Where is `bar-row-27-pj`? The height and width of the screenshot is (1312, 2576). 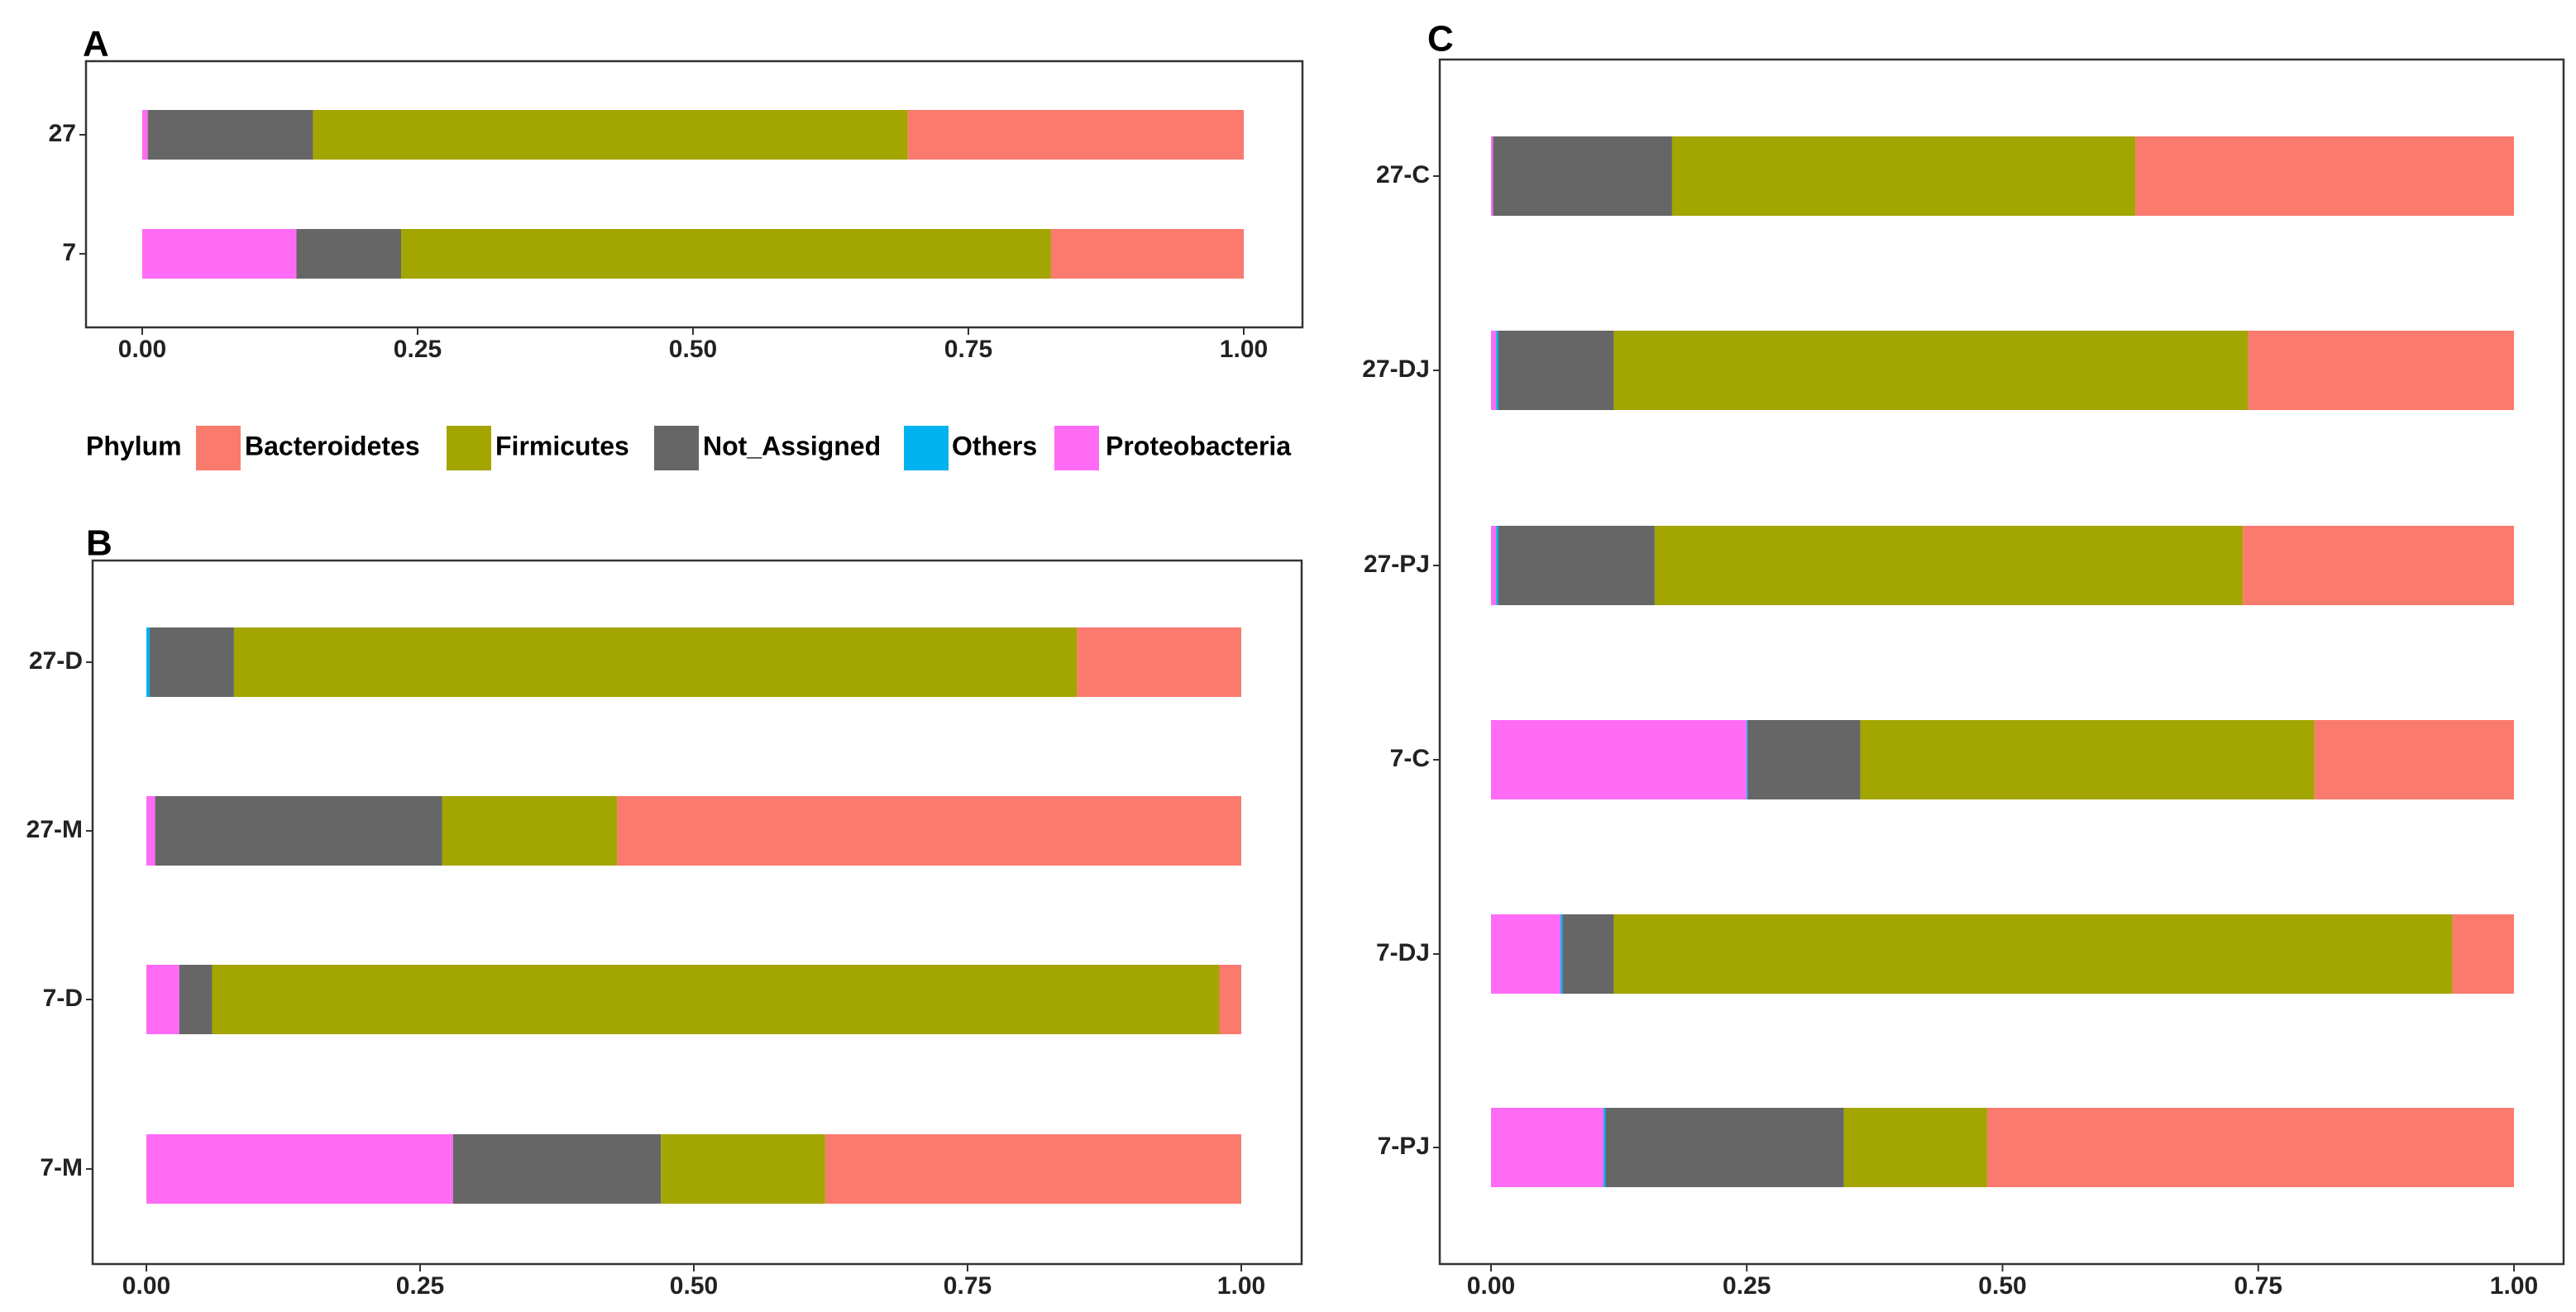
bar-row-27-pj is located at coordinates (2003, 566).